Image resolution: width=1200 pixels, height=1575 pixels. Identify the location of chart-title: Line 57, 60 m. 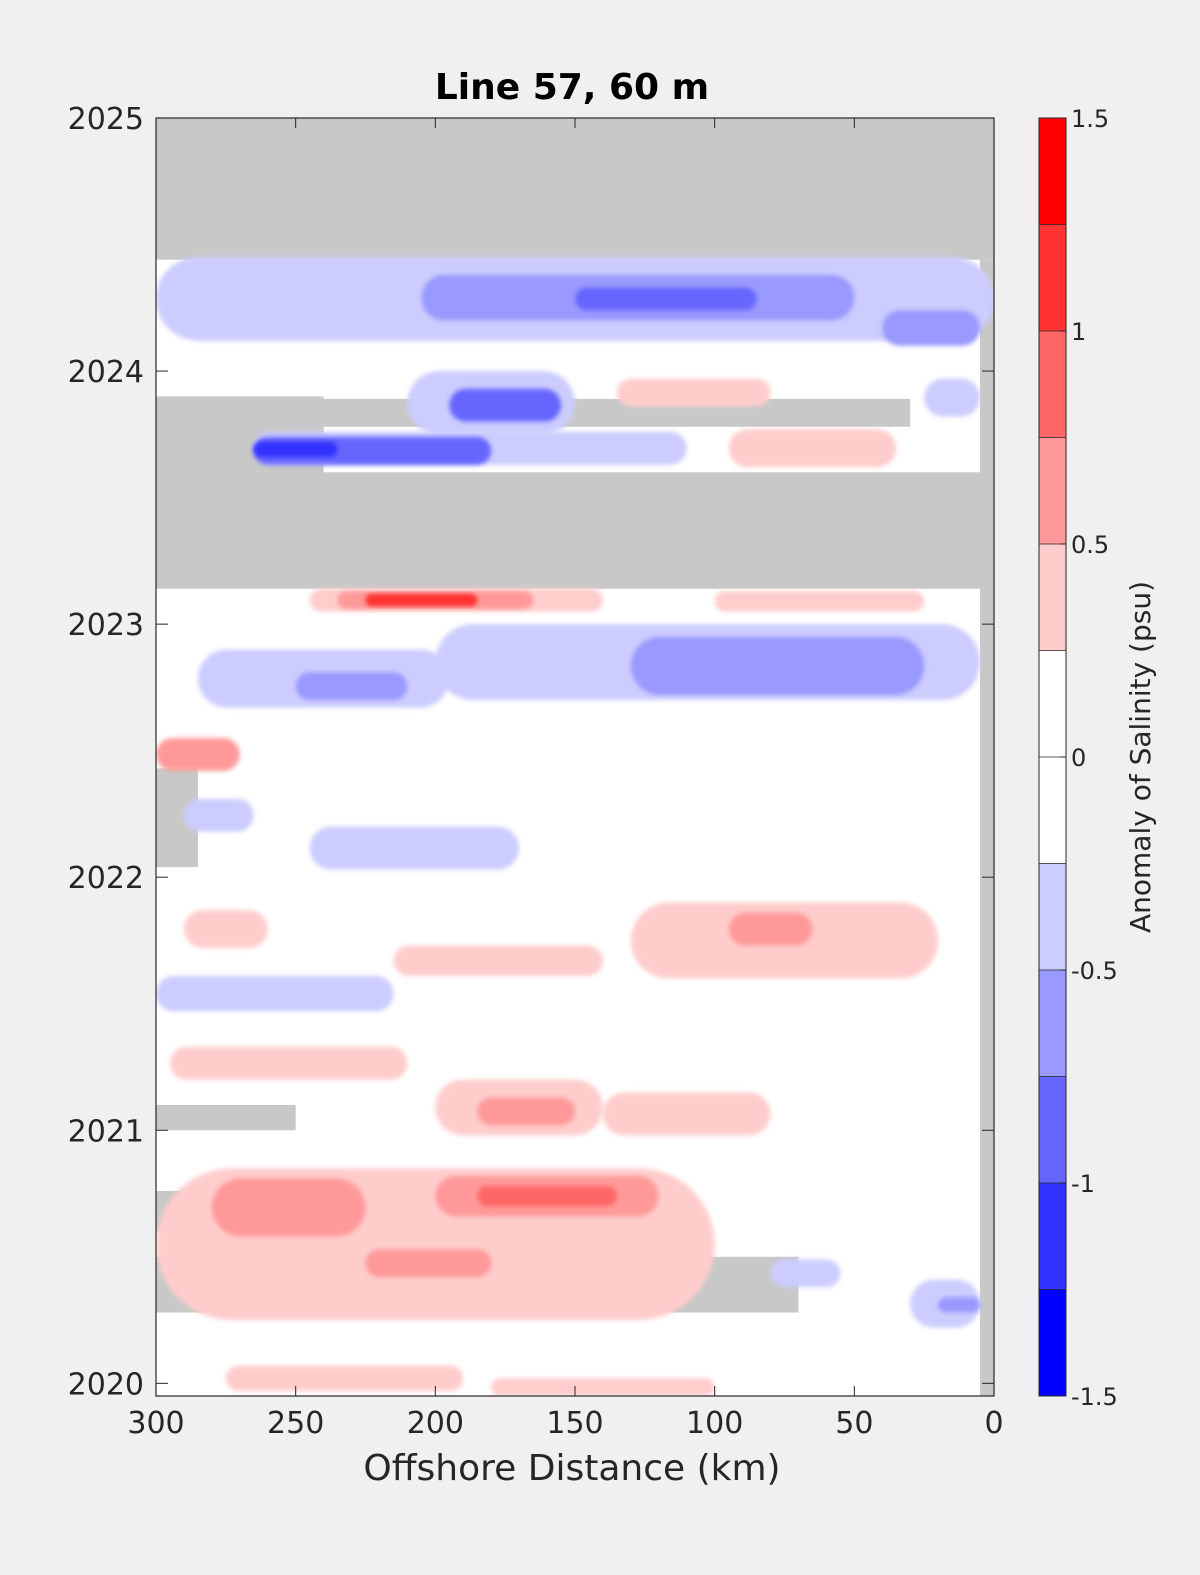
(572, 87).